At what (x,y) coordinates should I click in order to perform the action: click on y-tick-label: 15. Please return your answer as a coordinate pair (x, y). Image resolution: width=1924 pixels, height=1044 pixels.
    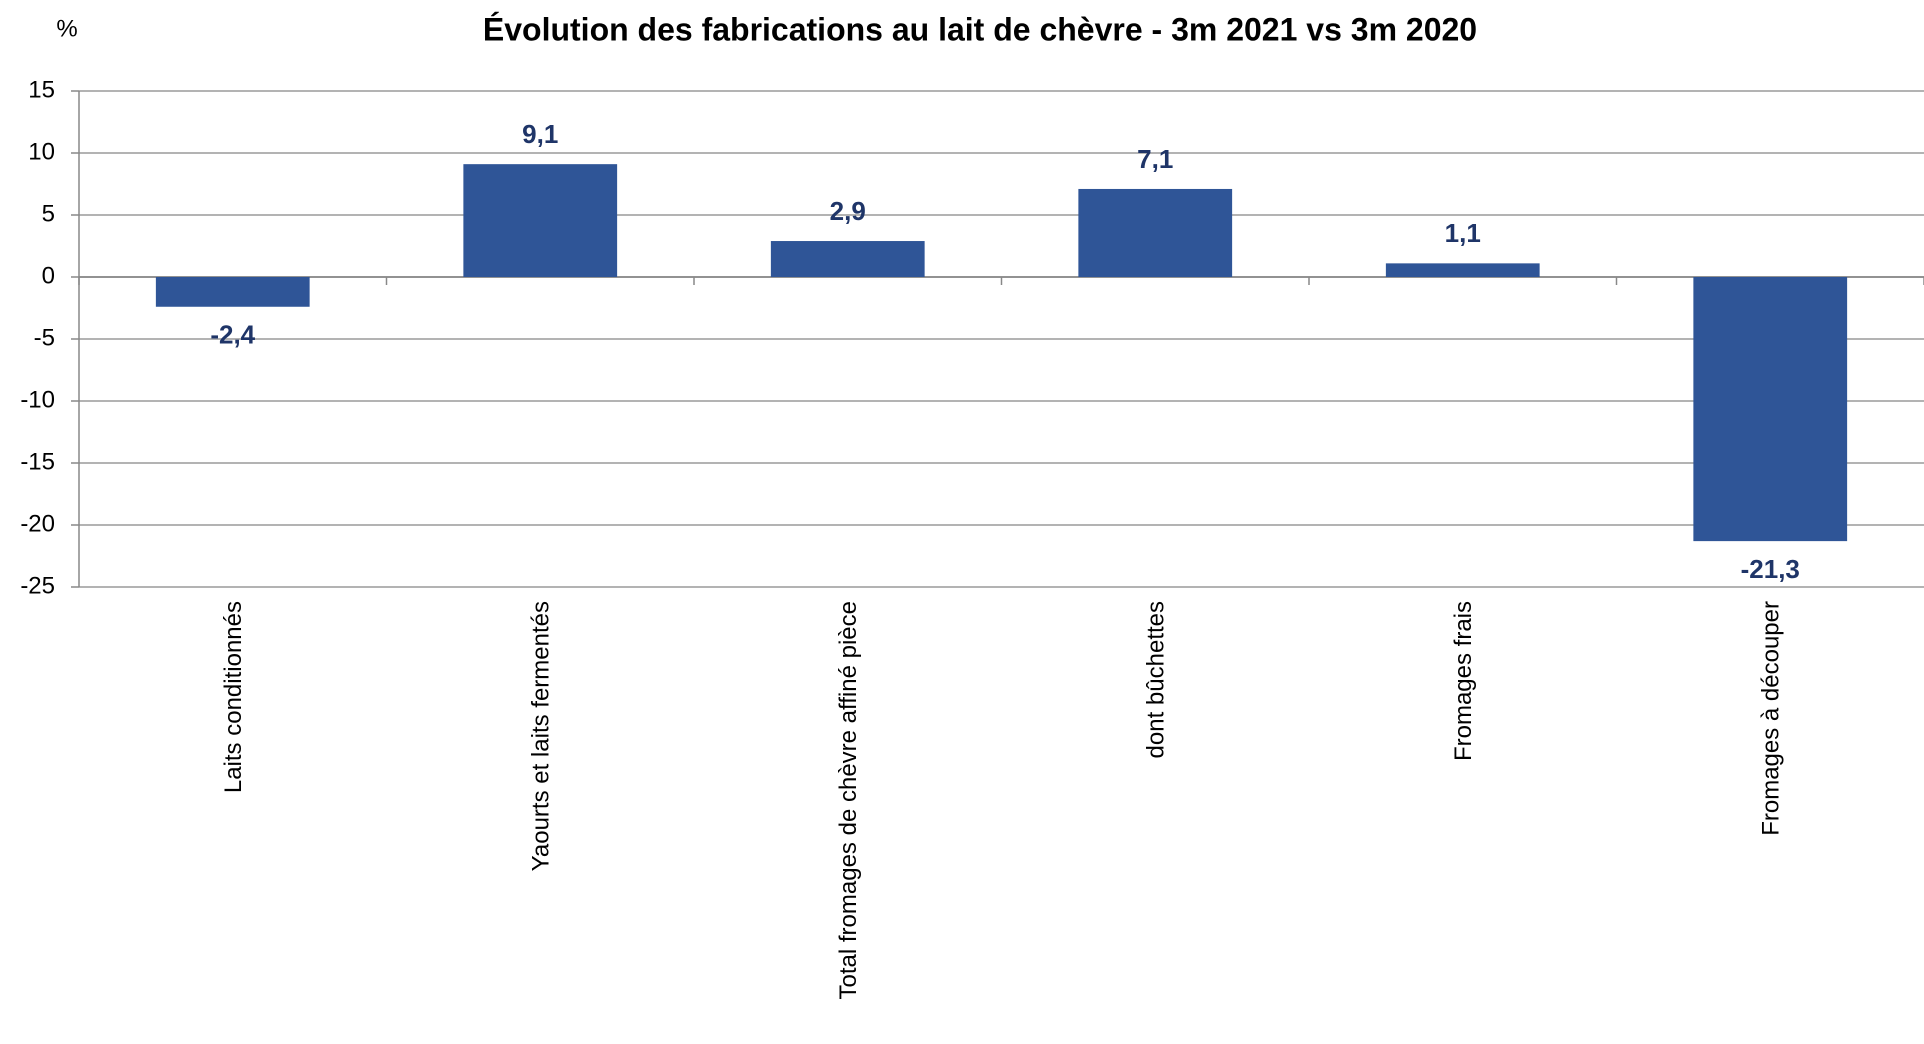
    Looking at the image, I should click on (41, 89).